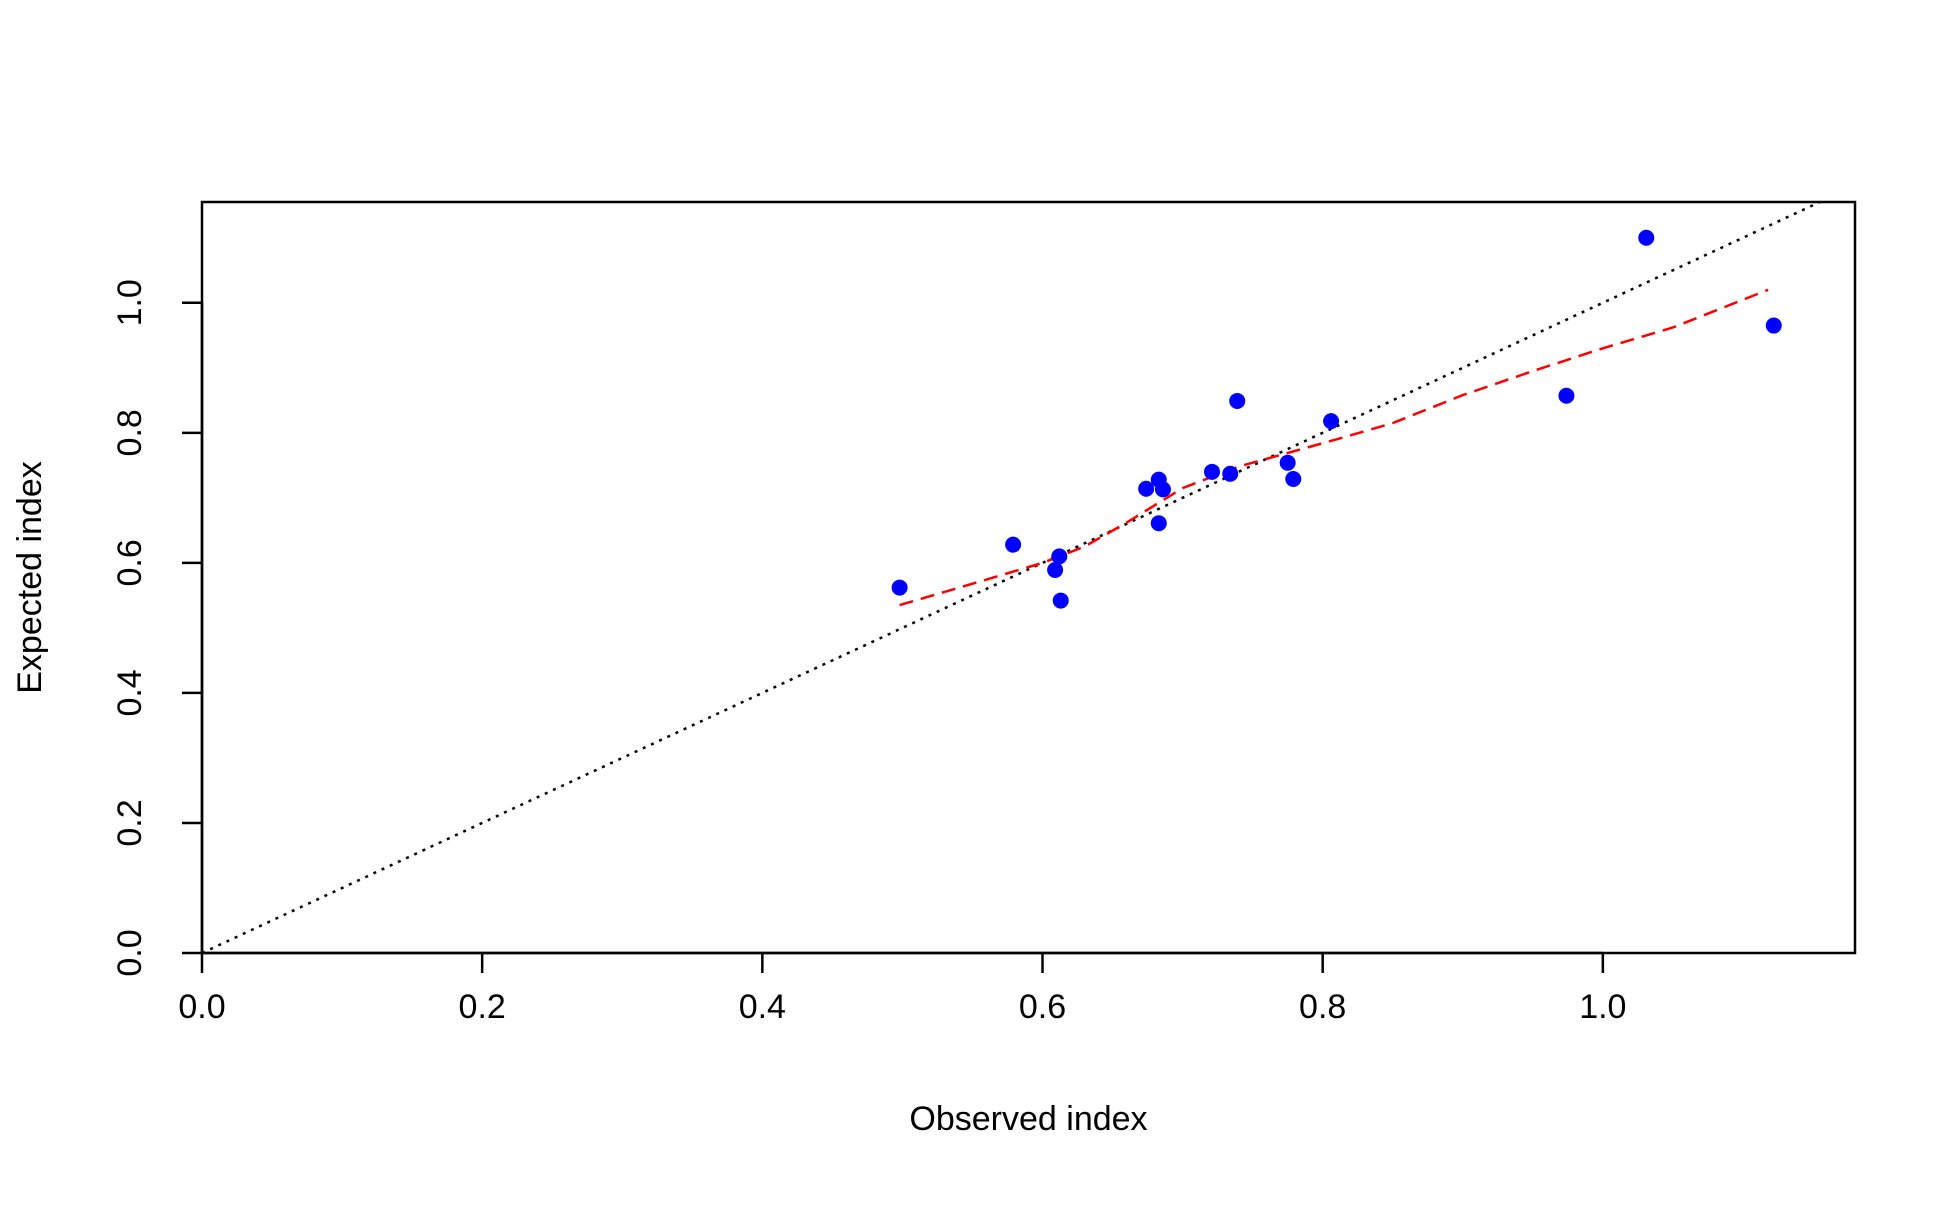 This screenshot has width=1950, height=1205. I want to click on y-axis: 0.0 0.2 0.4 0.6 0.8 1.0, so click(157, 628).